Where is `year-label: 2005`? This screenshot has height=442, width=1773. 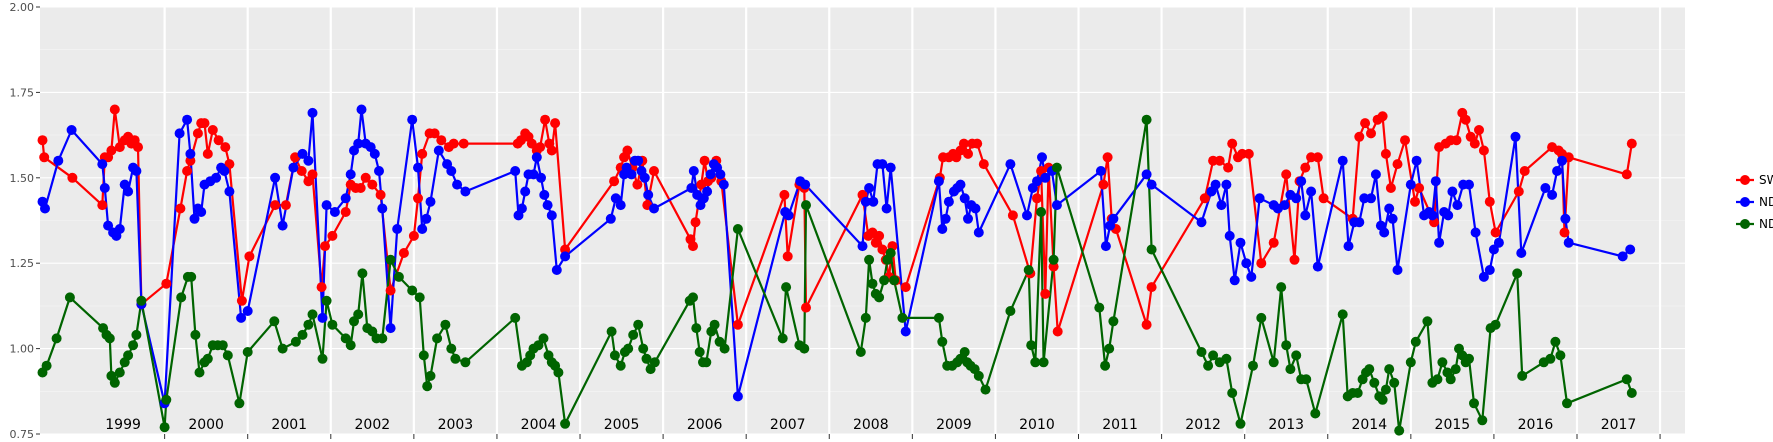
year-label: 2005 is located at coordinates (622, 425).